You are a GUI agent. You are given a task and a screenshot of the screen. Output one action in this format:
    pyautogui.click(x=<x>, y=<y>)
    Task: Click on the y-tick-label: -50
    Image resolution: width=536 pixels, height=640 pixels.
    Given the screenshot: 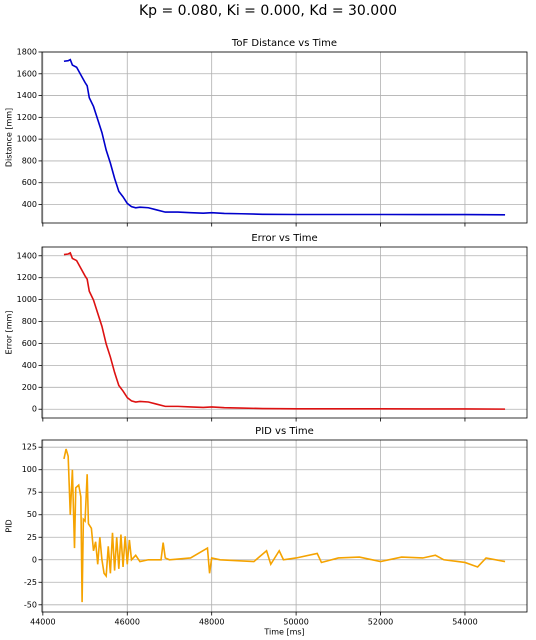 What is the action you would take?
    pyautogui.click(x=30, y=604)
    